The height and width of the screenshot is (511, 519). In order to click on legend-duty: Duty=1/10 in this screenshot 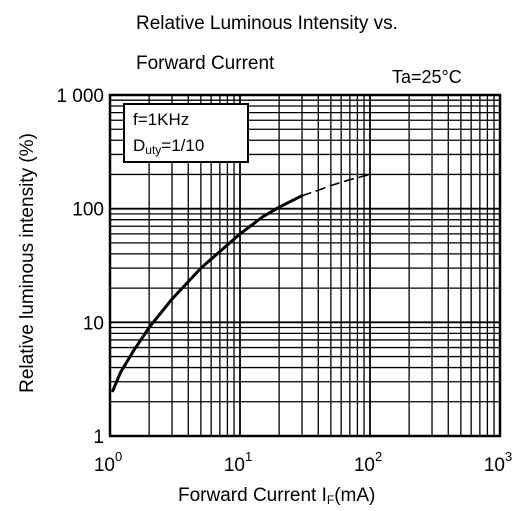, I will do `click(168, 146)`.